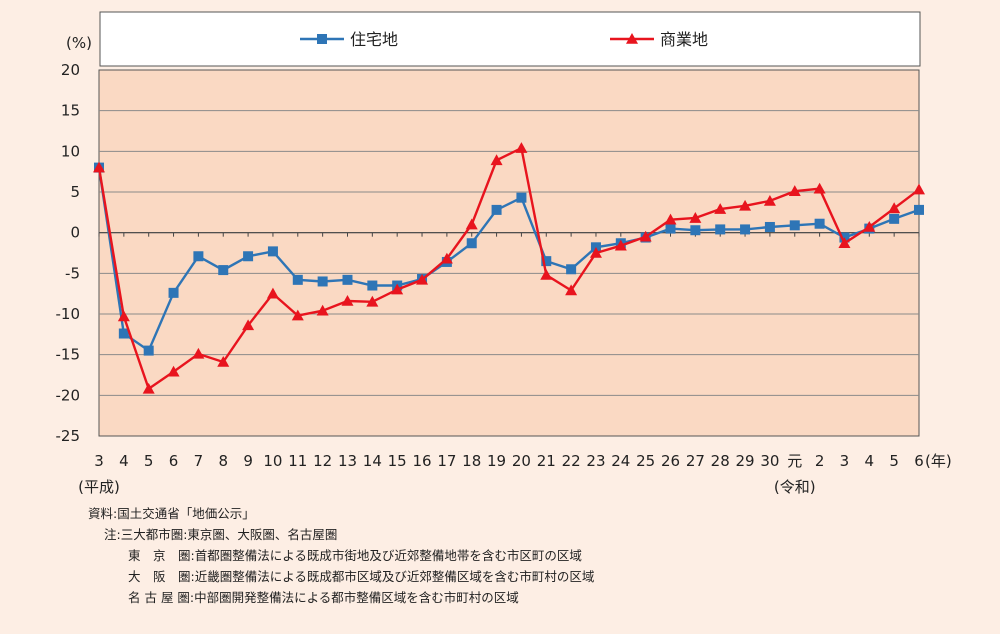 The image size is (1000, 634). Describe the element at coordinates (361, 576) in the screenshot. I see `osaka-area-note: 大 阪 圏:近畿圏整備法による既成都市区域及び近郊整備区域を含む市町村の区域` at that location.